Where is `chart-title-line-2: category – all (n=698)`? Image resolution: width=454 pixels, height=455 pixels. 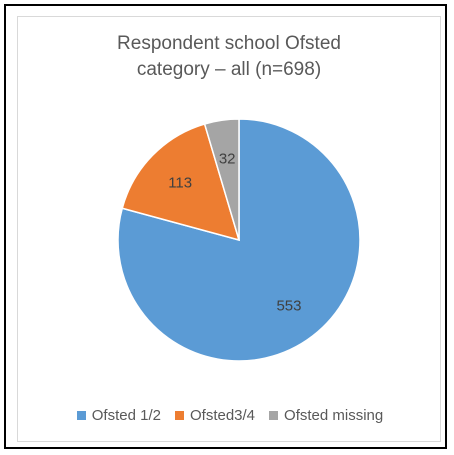 chart-title-line-2: category – all (n=698) is located at coordinates (229, 69).